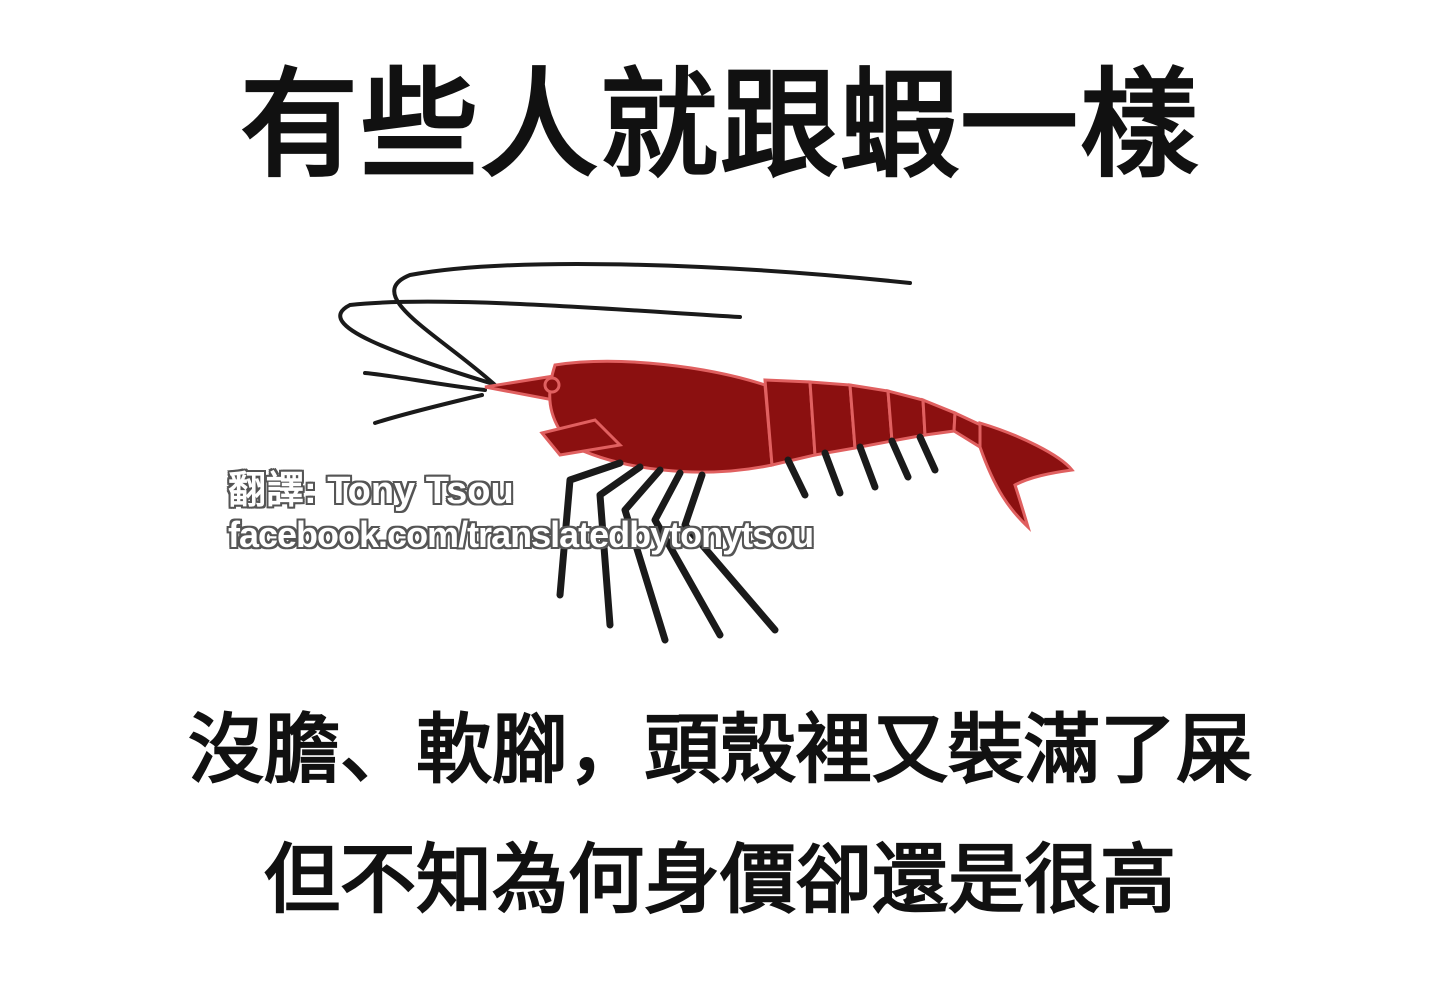 Image resolution: width=1440 pixels, height=1007 pixels. I want to click on caption-line-2: 但不知為何身價卻還是很高, so click(720, 879).